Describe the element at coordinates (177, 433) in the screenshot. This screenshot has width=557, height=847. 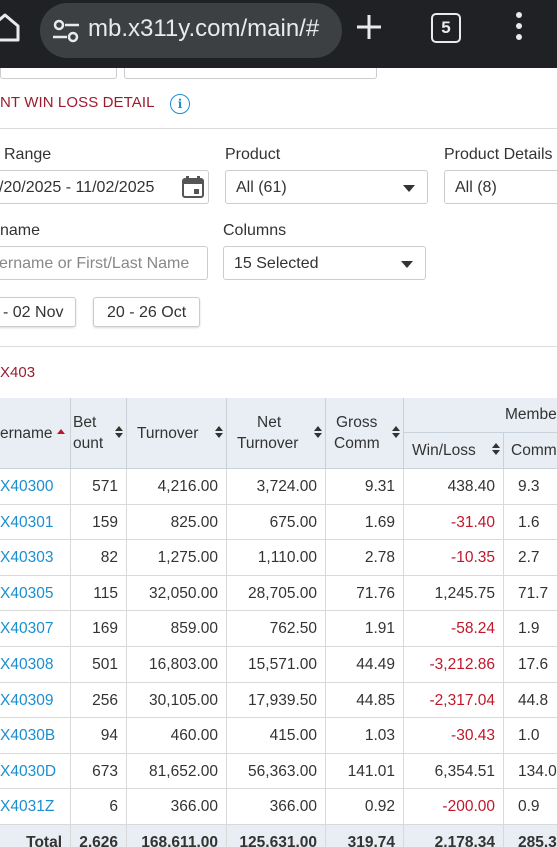
I see `header-turnover: Turnover` at that location.